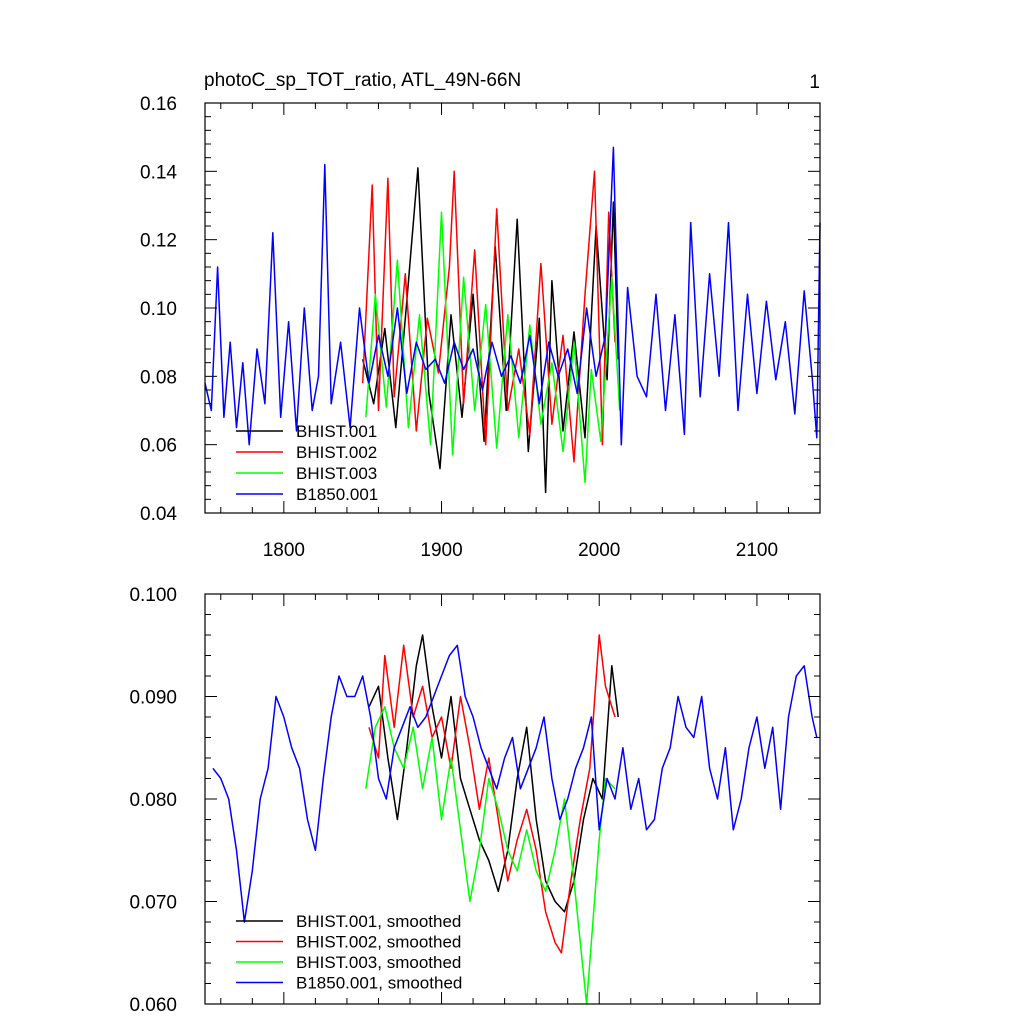 The width and height of the screenshot is (1024, 1024). I want to click on y-tick-label: 0.06, so click(158, 446).